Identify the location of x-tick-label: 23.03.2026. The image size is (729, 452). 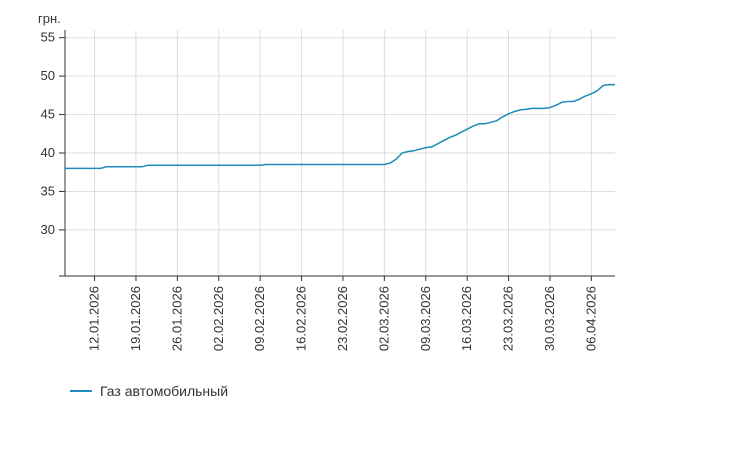
(508, 318).